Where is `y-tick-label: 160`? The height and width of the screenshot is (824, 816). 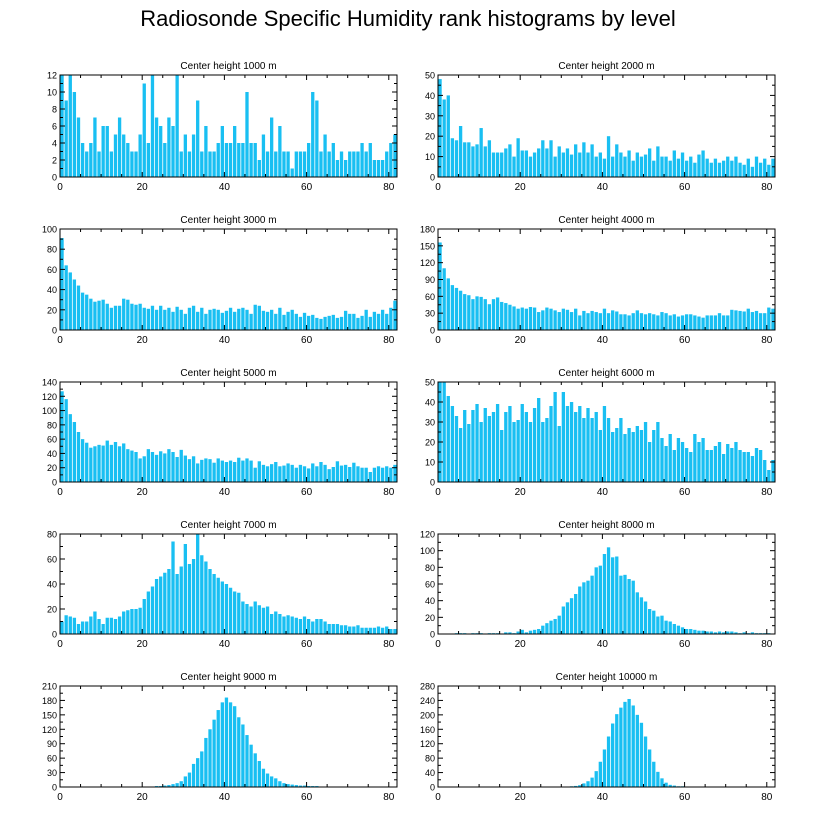
y-tick-label: 160 is located at coordinates (427, 730).